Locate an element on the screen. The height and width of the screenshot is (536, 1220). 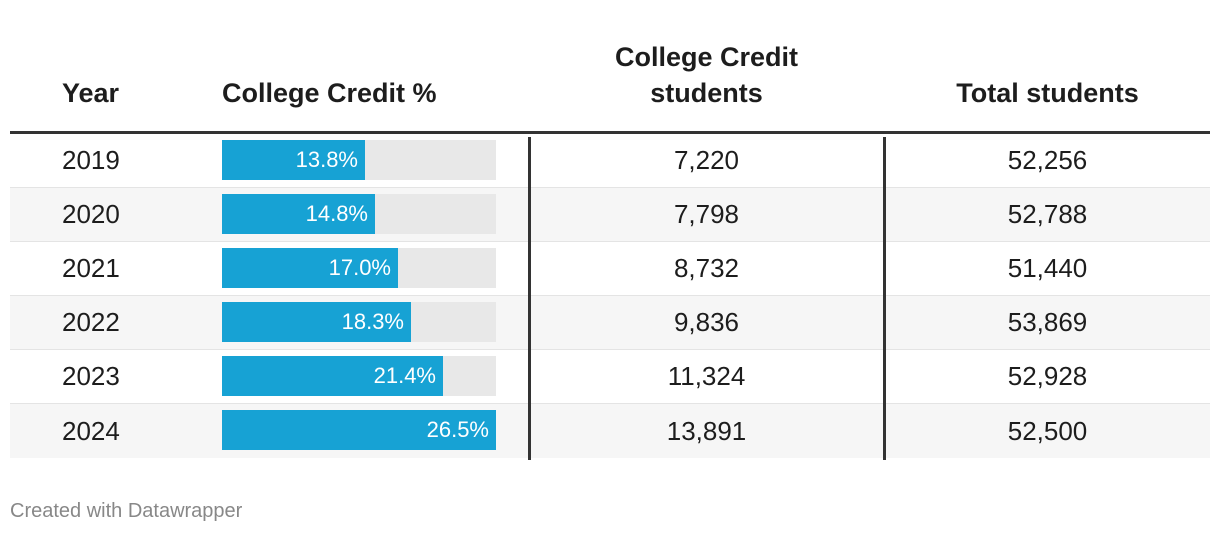
bar-fill: 13.8% is located at coordinates (293, 160).